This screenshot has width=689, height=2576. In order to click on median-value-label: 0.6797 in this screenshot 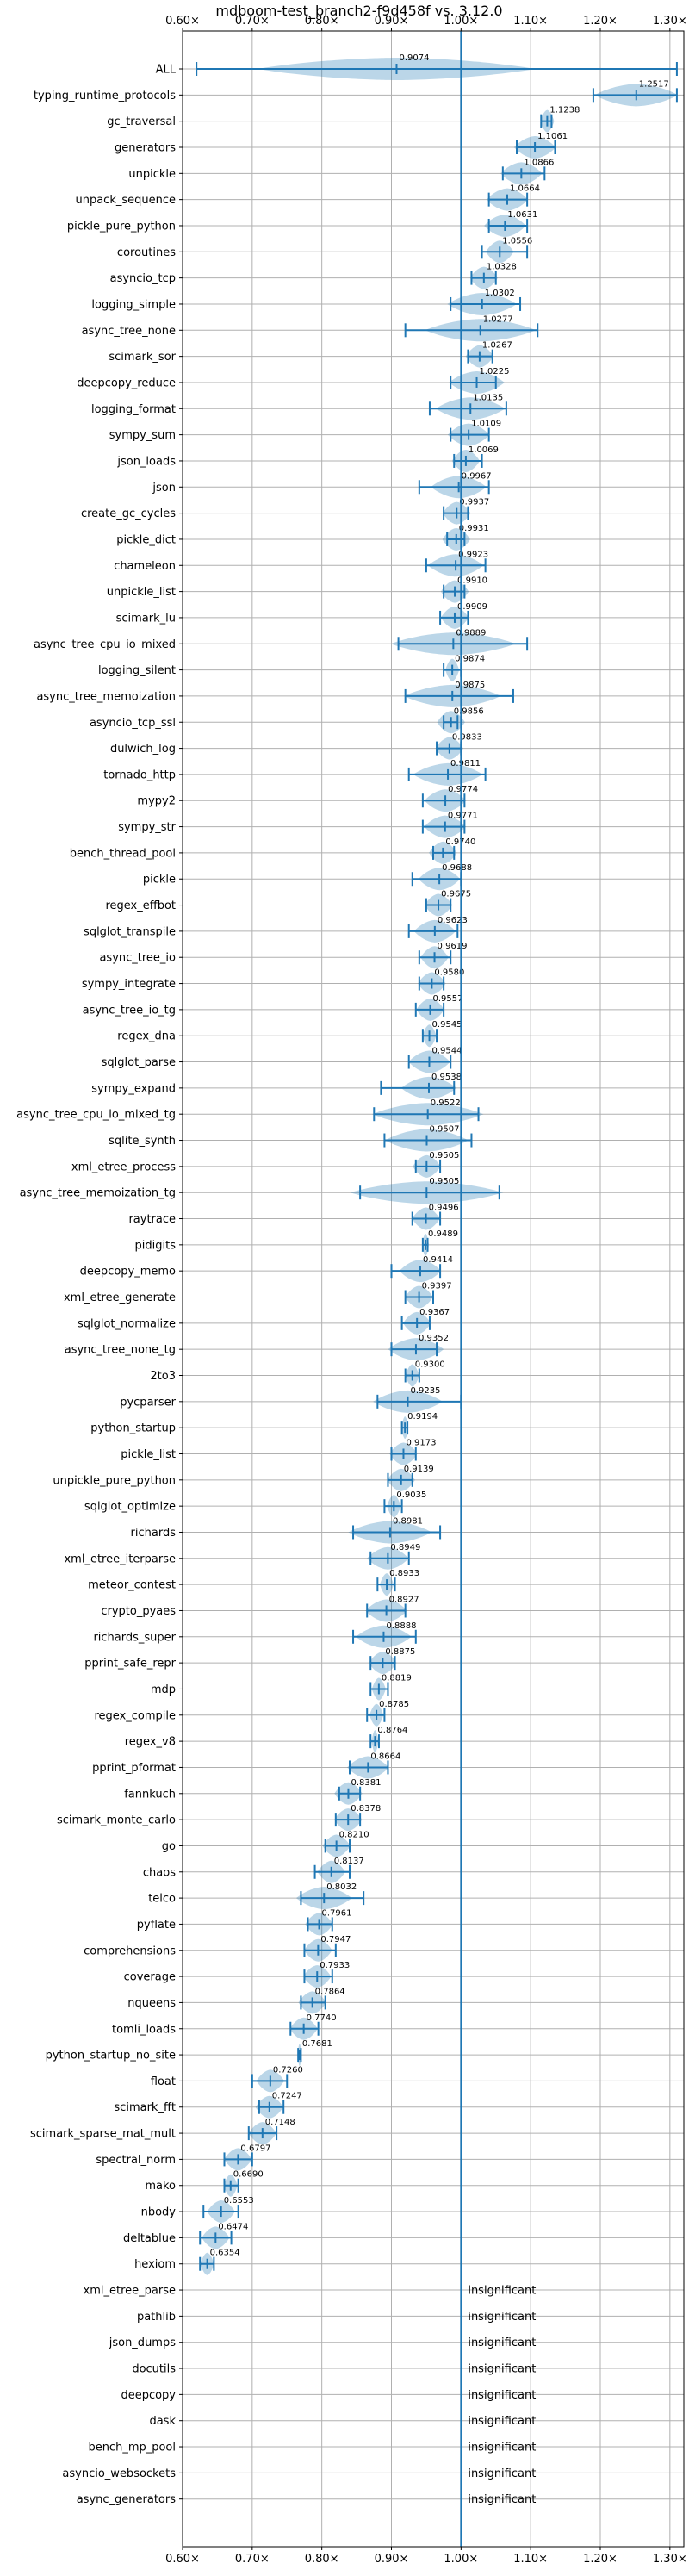, I will do `click(255, 2149)`.